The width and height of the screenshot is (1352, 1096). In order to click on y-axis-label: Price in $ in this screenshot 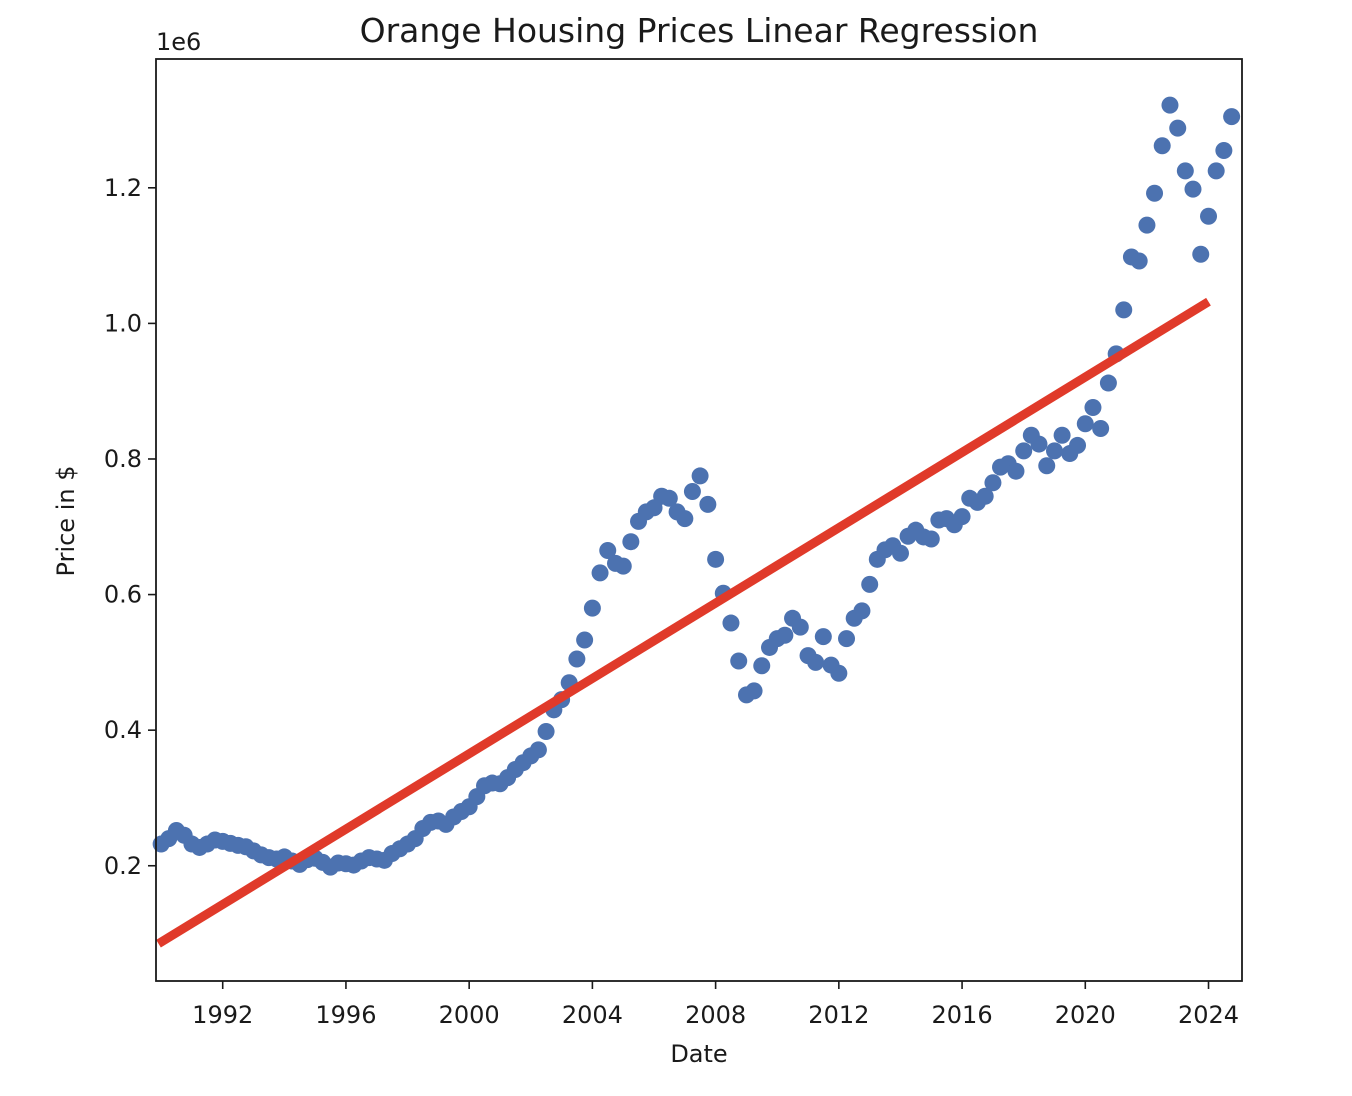, I will do `click(66, 521)`.